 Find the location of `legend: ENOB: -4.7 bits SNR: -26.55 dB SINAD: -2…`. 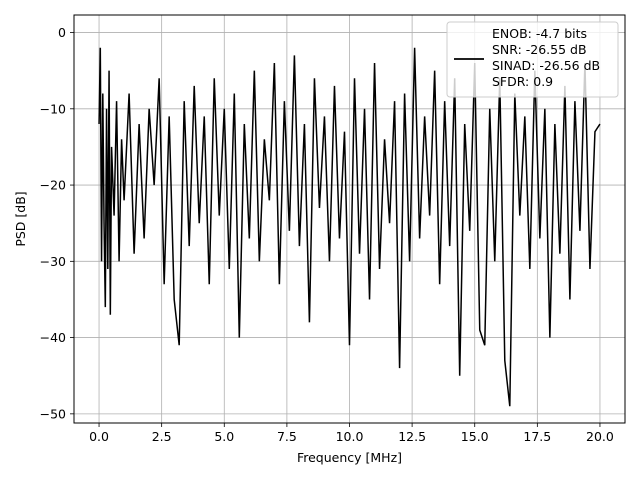

legend: ENOB: -4.7 bits SNR: -26.55 dB SINAD: -2… is located at coordinates (532, 59).